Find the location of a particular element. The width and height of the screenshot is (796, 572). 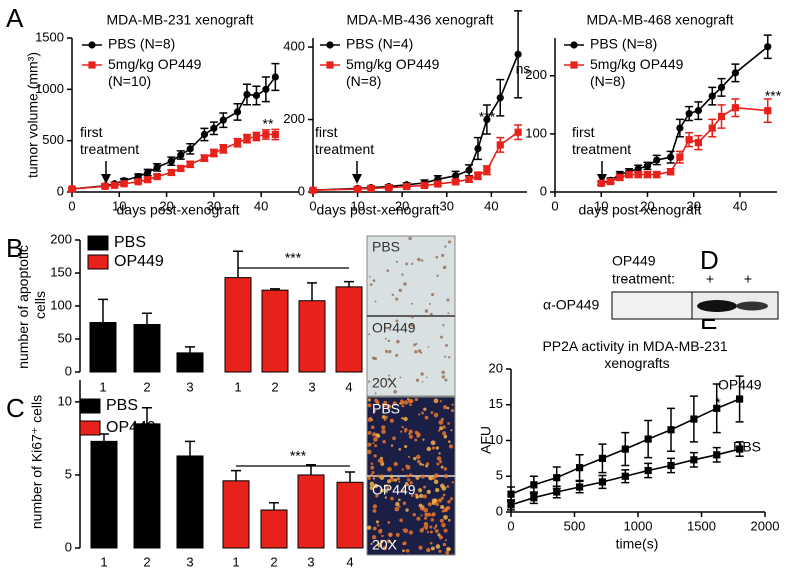

blot-antibody: α-OP449 is located at coordinates (571, 305).